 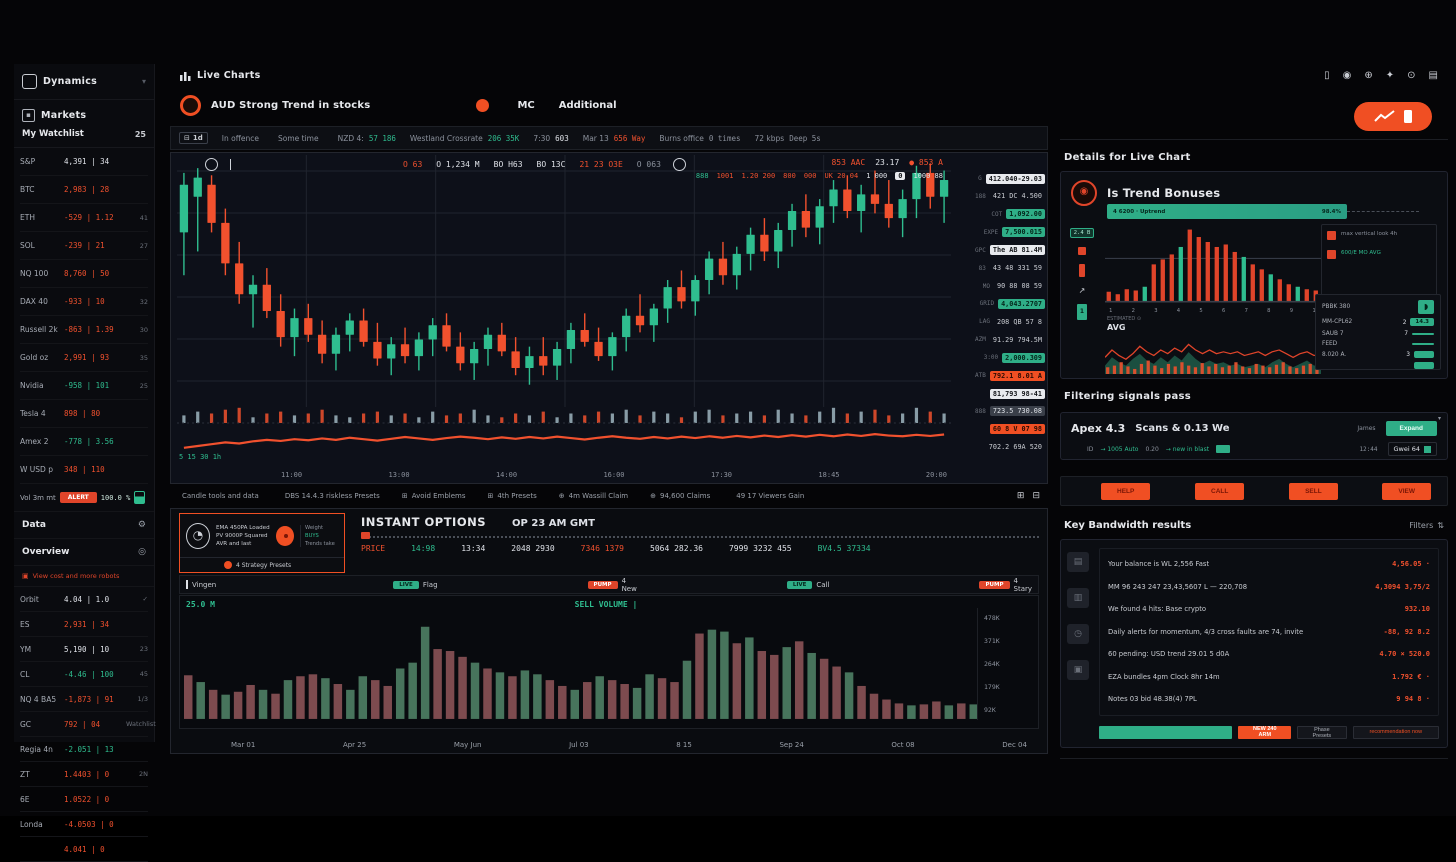 I want to click on watchlist-row: NQ 4 BA5 -1,873 | 91 1/3, so click(x=84, y=699).